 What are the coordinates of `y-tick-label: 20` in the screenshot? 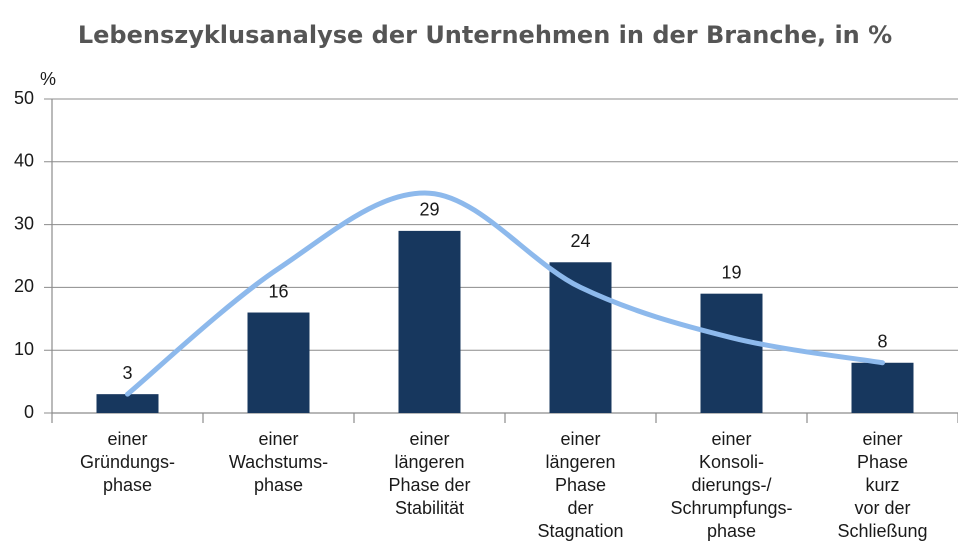 It's located at (24, 286).